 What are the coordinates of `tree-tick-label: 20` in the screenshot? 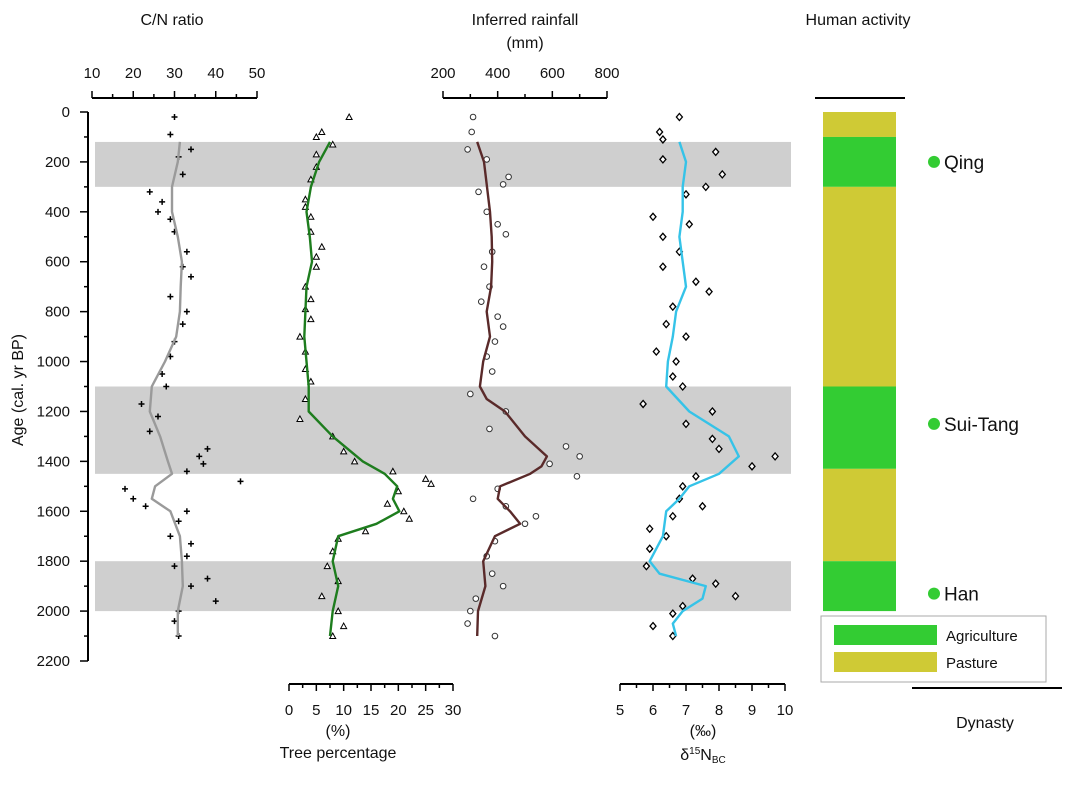 It's located at (398, 710).